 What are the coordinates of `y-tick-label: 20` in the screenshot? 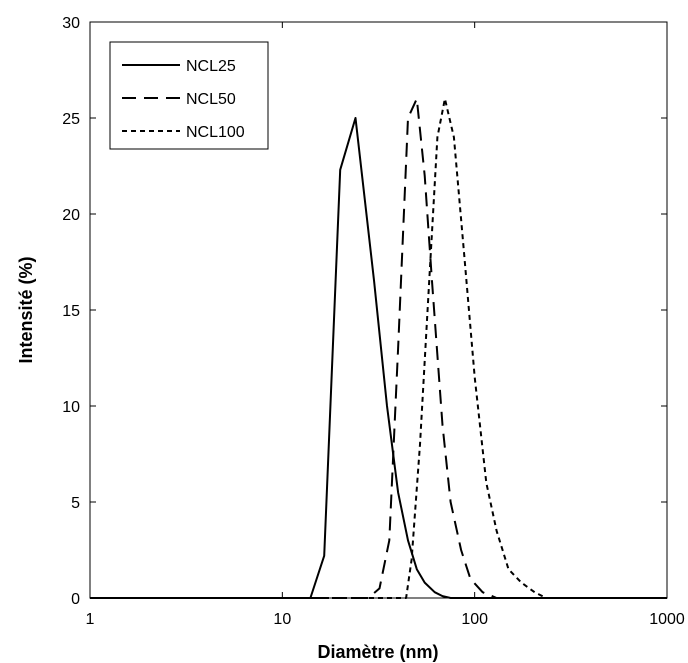 It's located at (71, 215).